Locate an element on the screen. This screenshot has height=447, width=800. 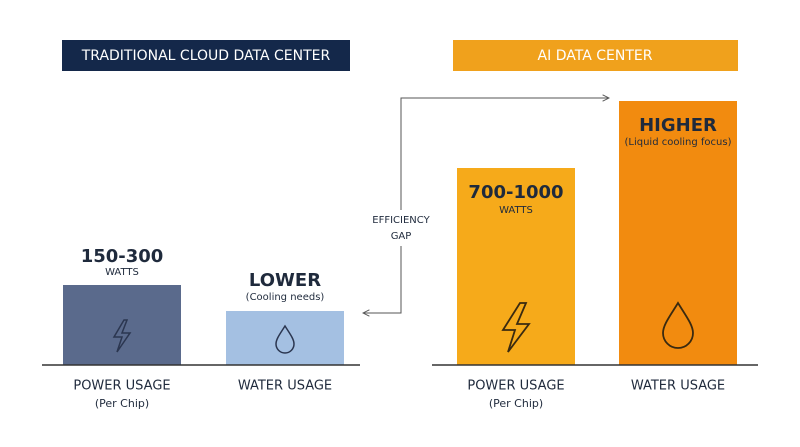
power-value: 150-300 is located at coordinates (122, 256).